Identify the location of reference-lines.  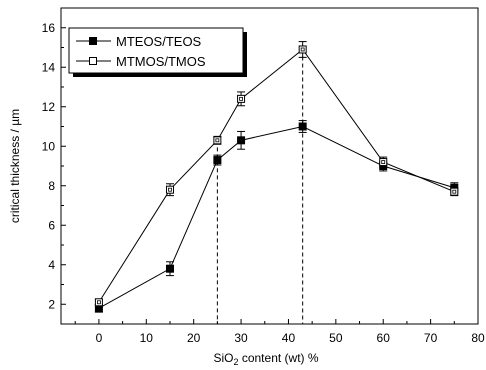
(260, 186).